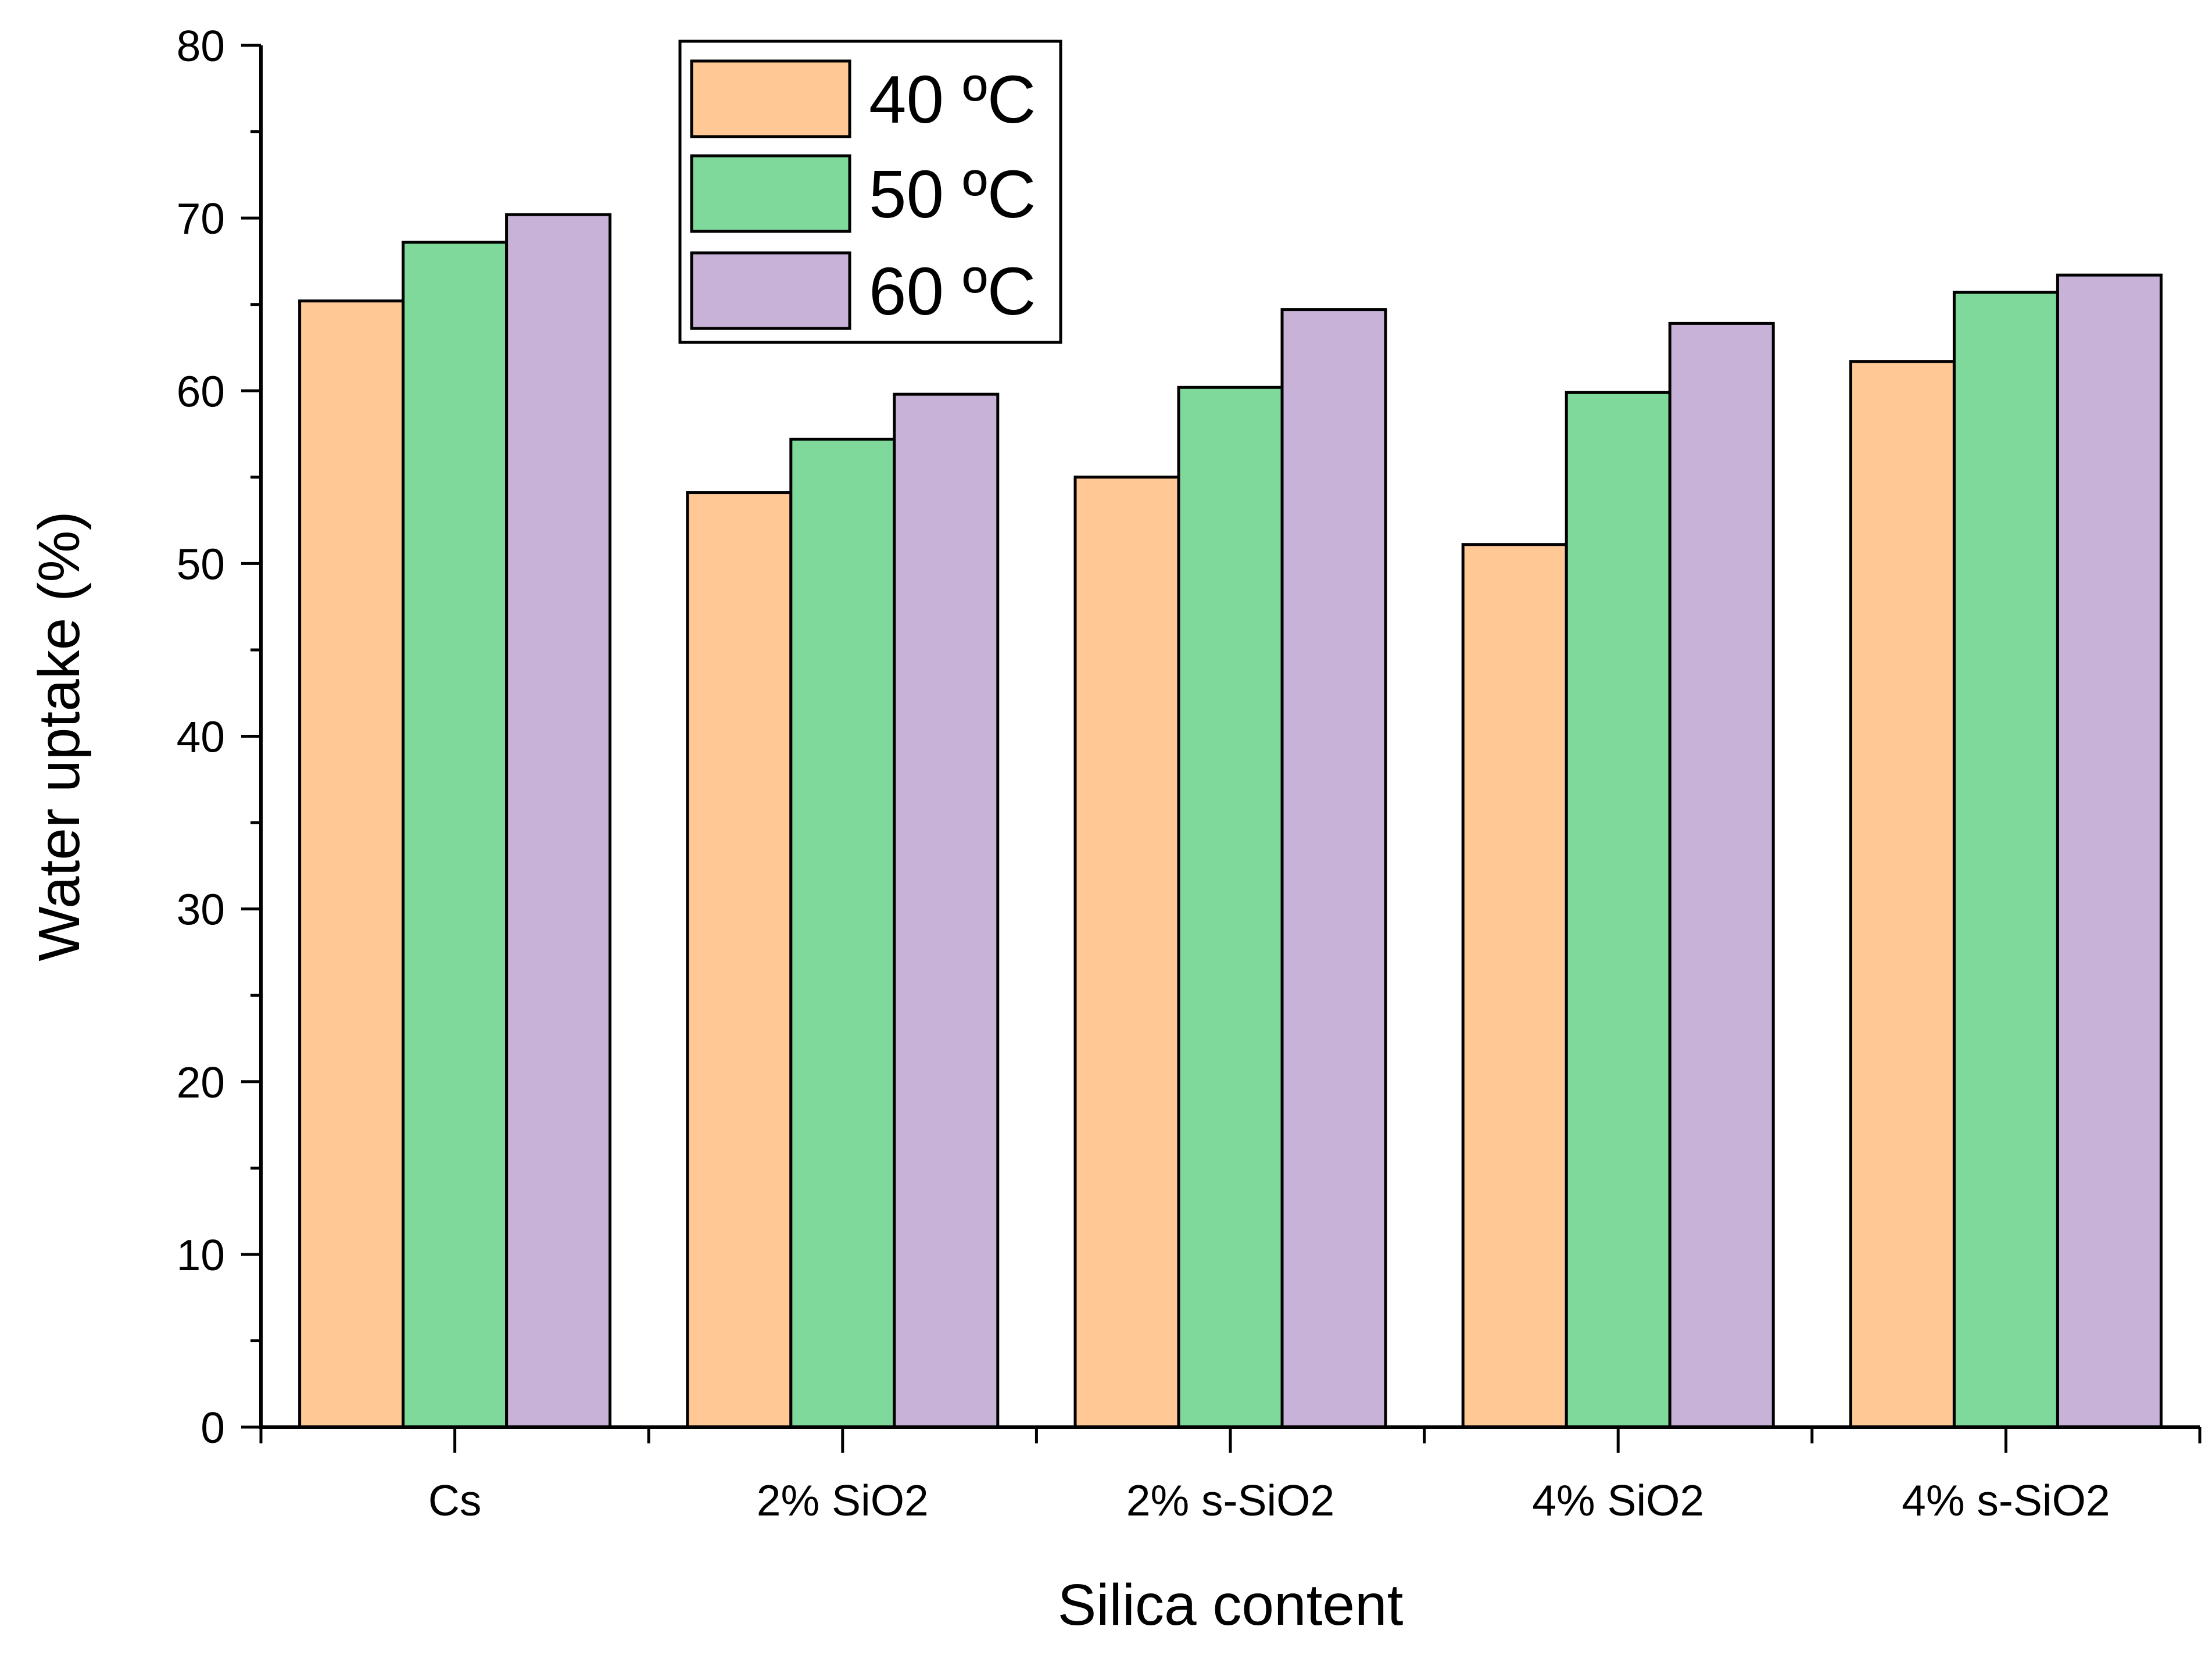 Image resolution: width=2212 pixels, height=1655 pixels. Describe the element at coordinates (201, 909) in the screenshot. I see `y-tick-label: 30` at that location.